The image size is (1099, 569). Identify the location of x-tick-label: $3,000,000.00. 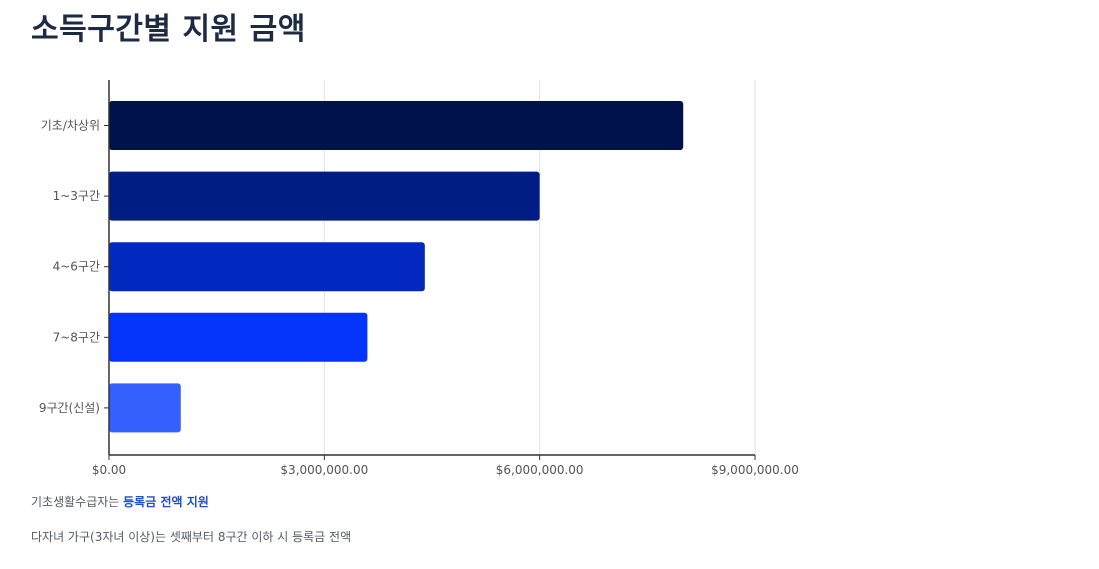
(324, 470).